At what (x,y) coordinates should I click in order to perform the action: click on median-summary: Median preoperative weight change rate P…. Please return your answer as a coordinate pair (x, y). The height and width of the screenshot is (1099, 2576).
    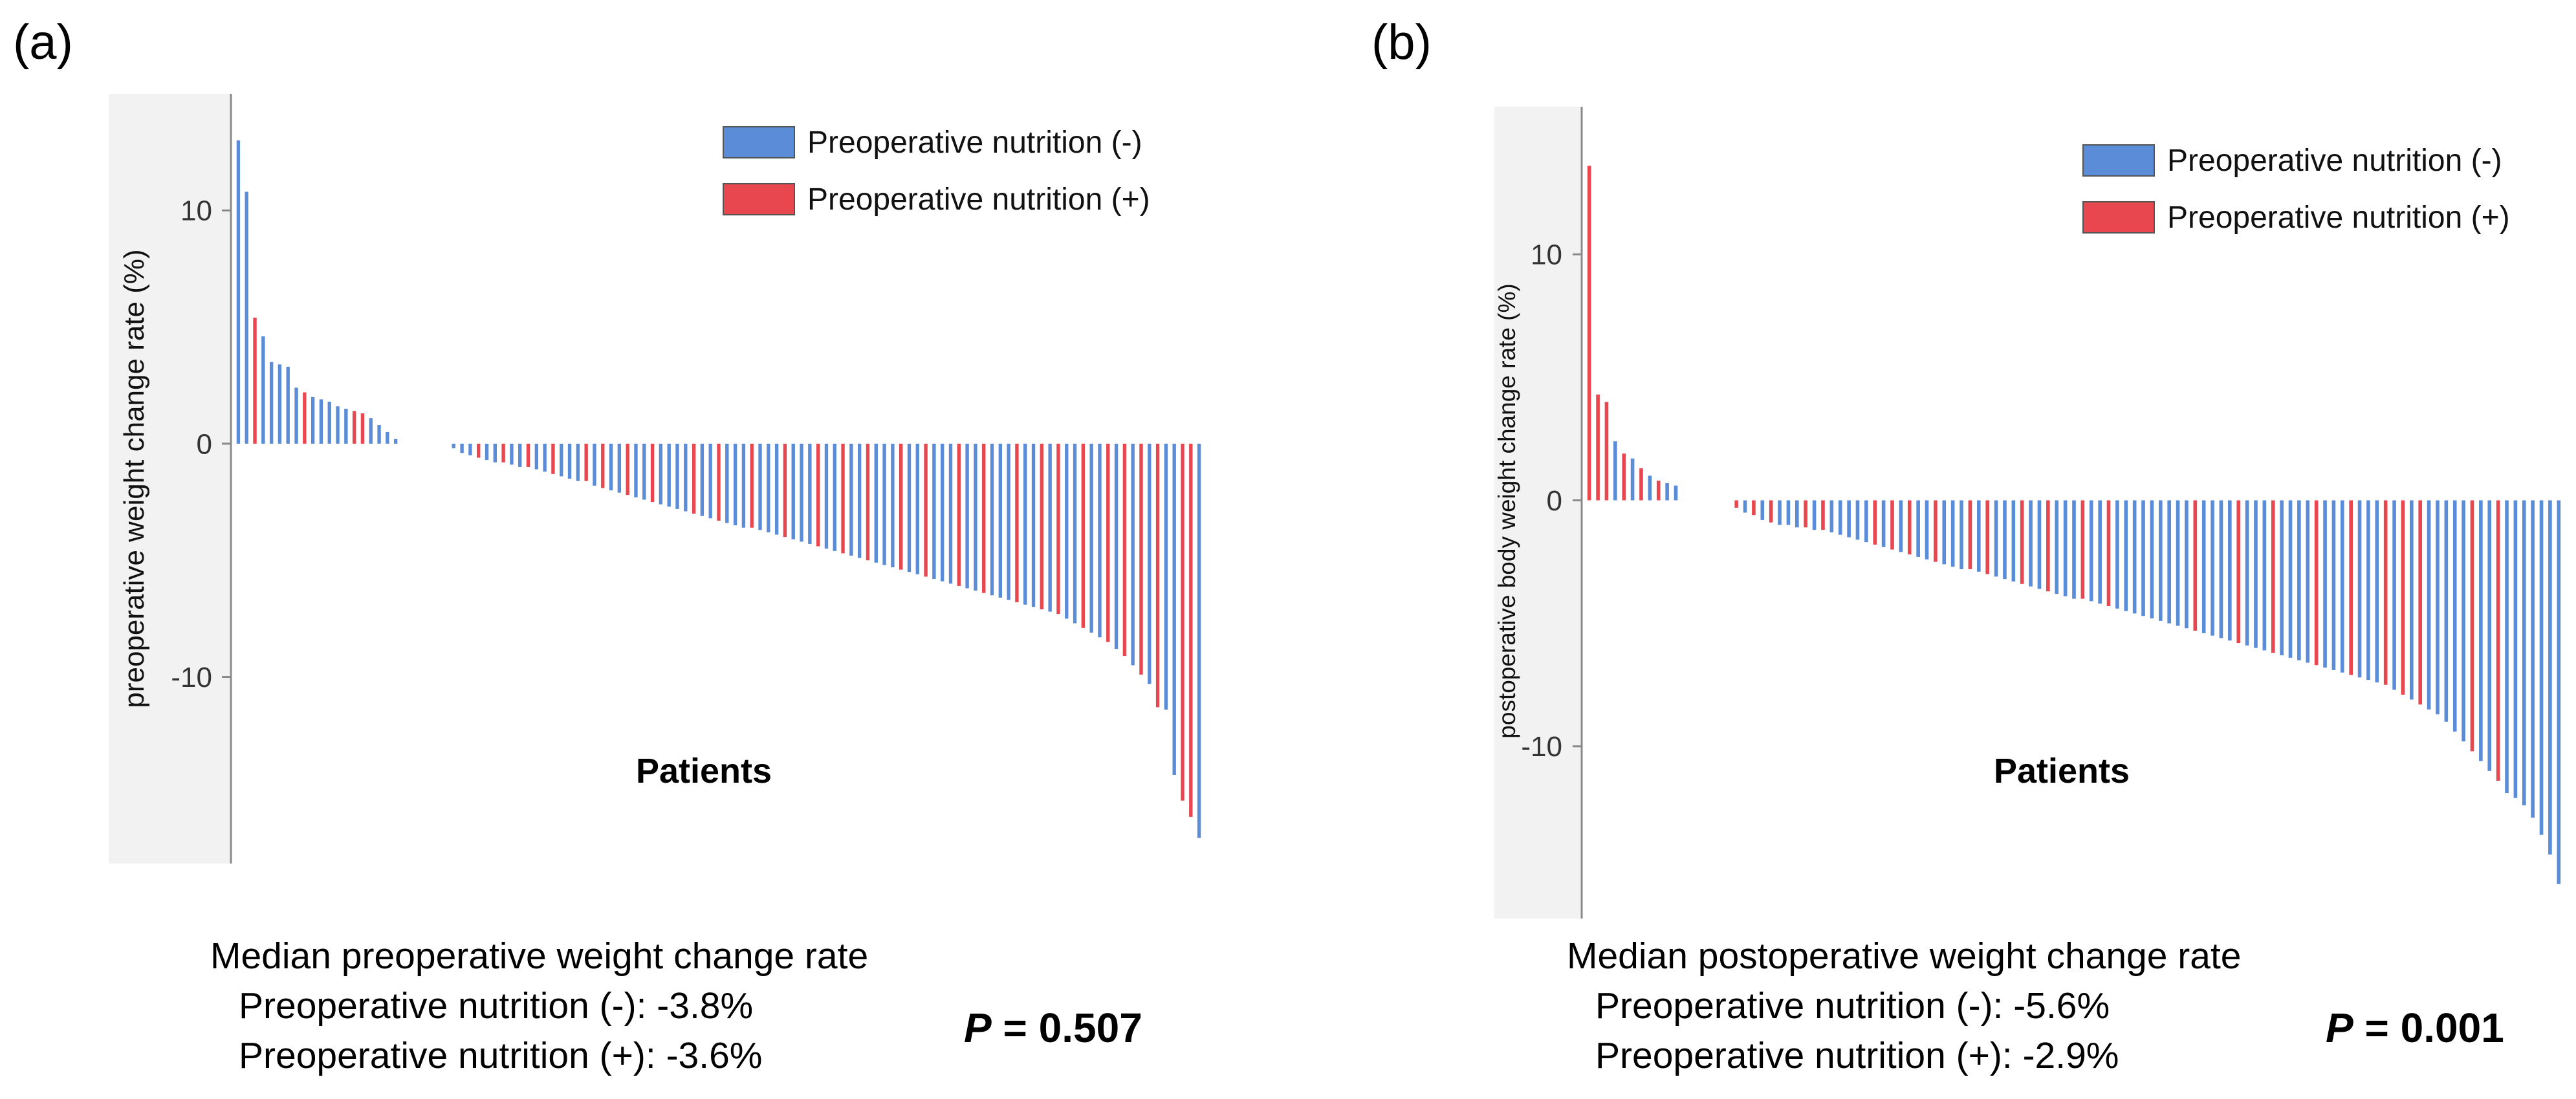
    Looking at the image, I should click on (539, 1006).